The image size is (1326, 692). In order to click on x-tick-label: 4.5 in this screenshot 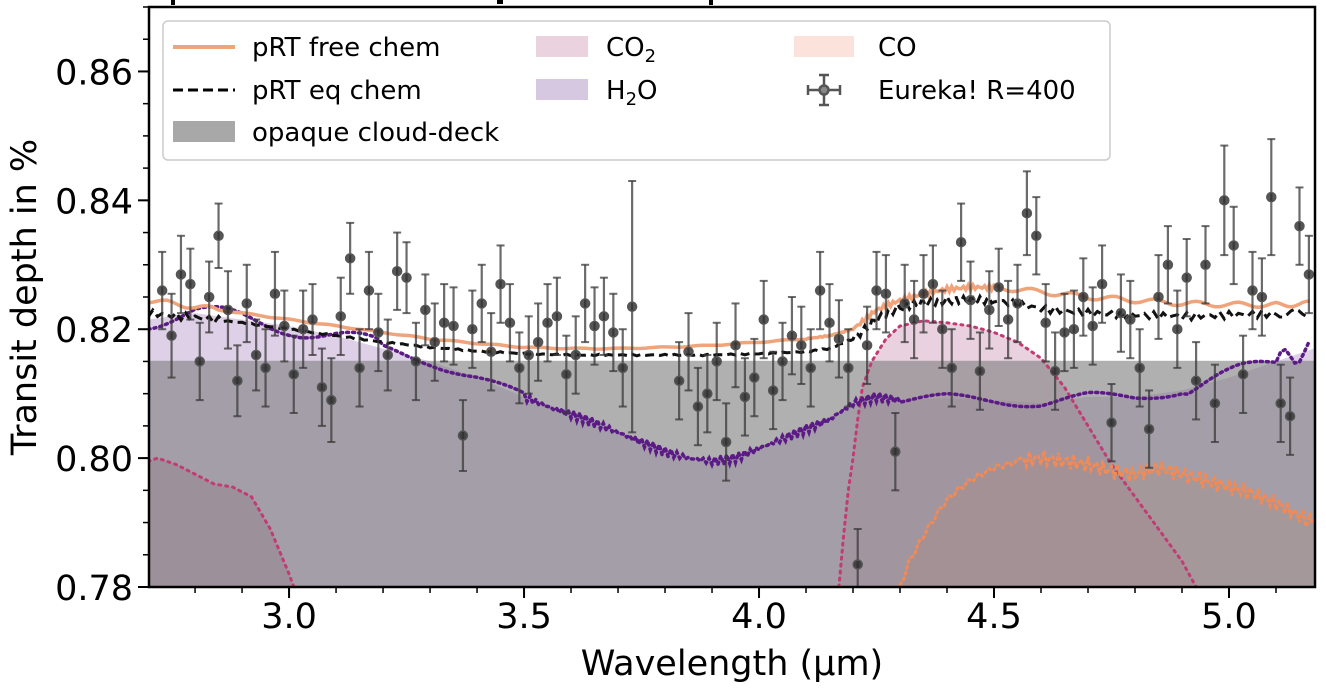, I will do `click(994, 617)`.